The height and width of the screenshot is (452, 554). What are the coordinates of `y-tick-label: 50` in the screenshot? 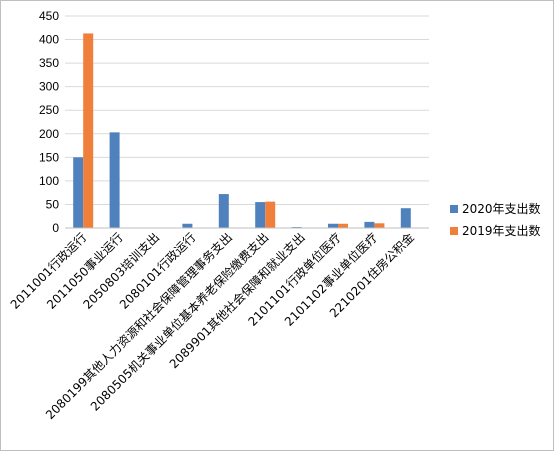 It's located at (53, 204).